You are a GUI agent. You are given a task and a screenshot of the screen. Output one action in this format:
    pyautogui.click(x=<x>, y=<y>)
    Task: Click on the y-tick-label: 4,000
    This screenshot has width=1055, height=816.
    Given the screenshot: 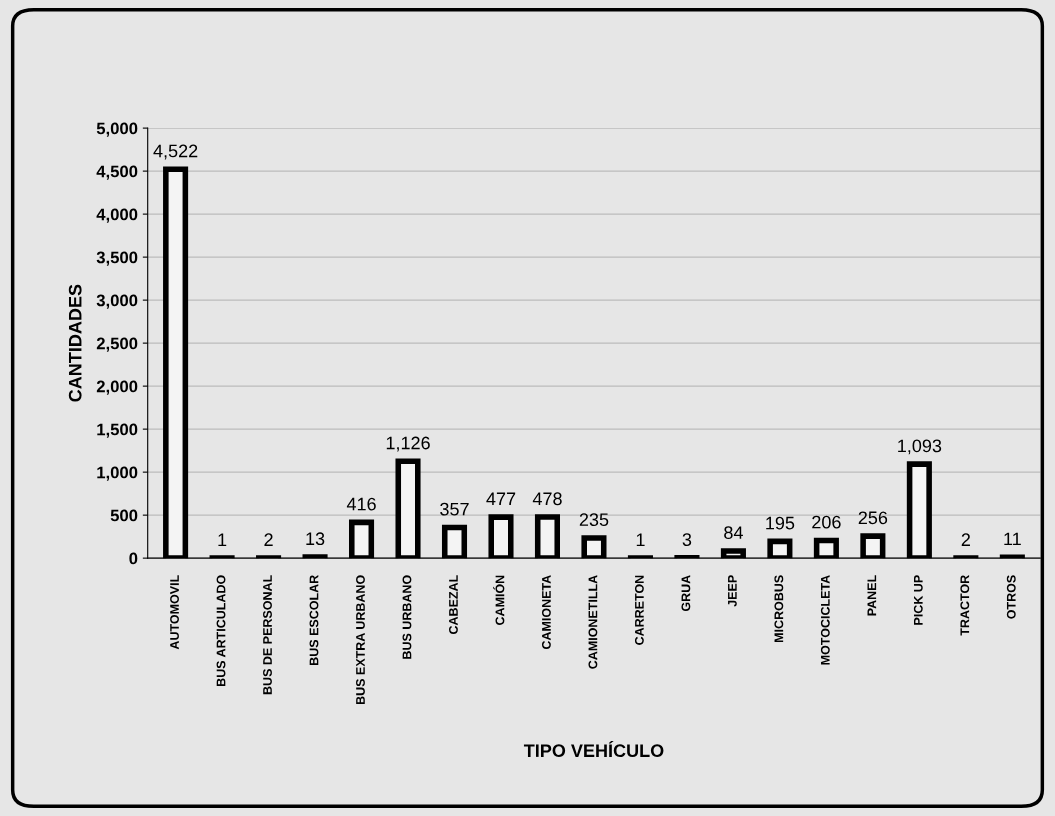 What is the action you would take?
    pyautogui.click(x=117, y=215)
    